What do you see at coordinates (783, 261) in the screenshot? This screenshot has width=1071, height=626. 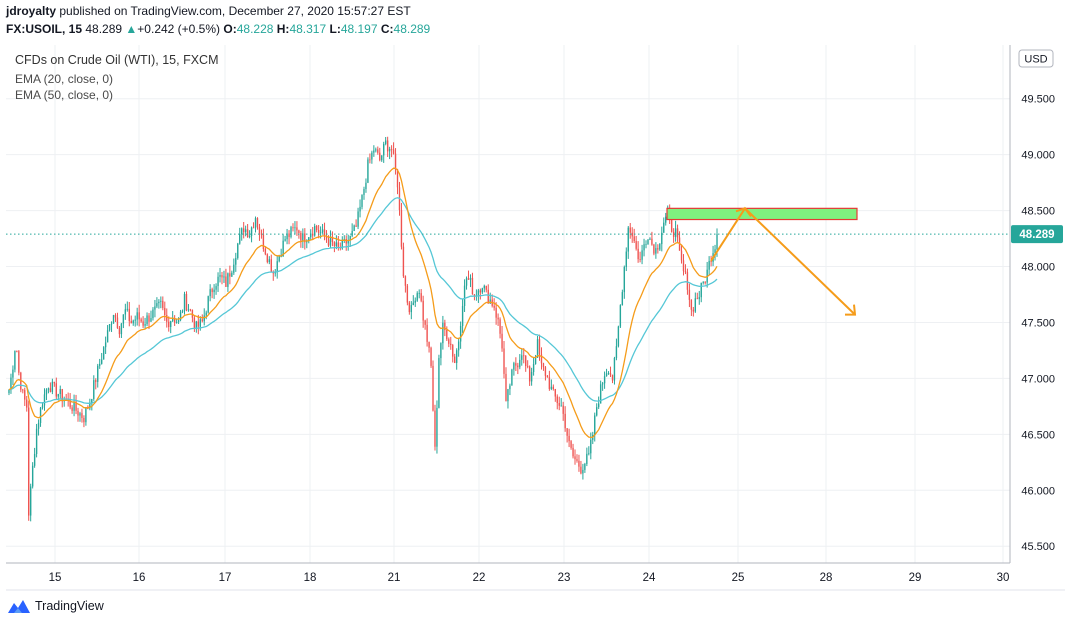 I see `projection-arrow` at bounding box center [783, 261].